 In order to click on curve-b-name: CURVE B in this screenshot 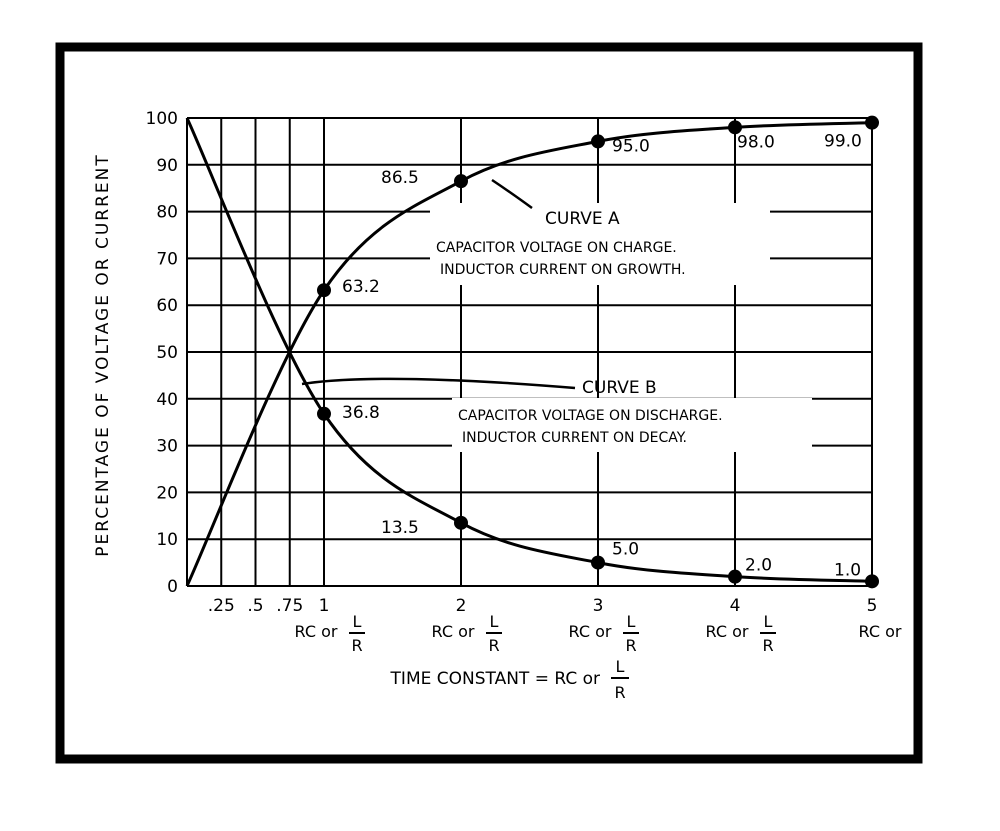, I will do `click(619, 388)`.